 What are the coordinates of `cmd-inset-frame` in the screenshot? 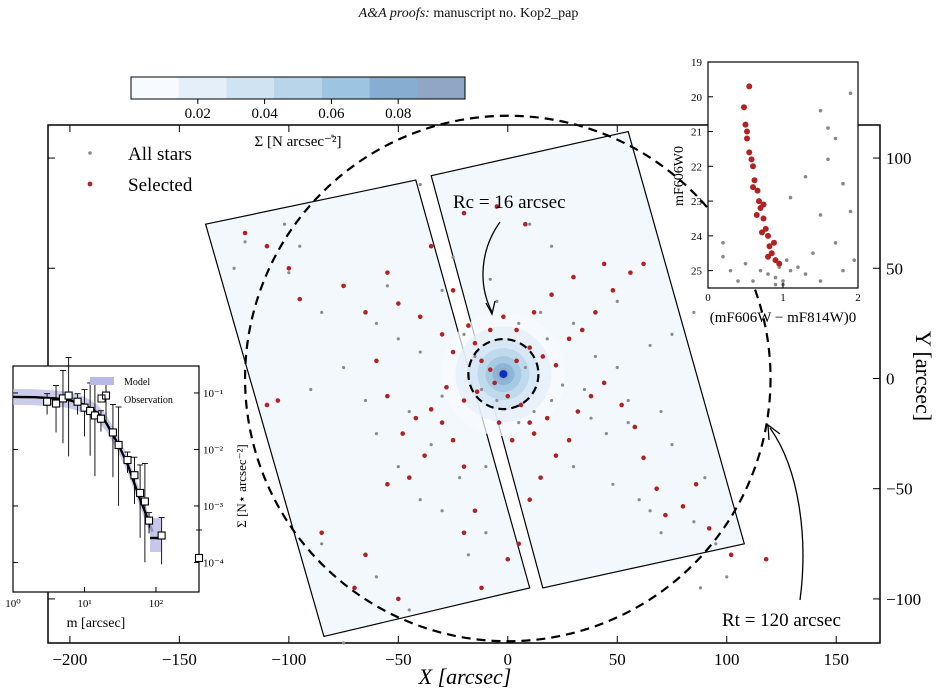 It's located at (783, 175).